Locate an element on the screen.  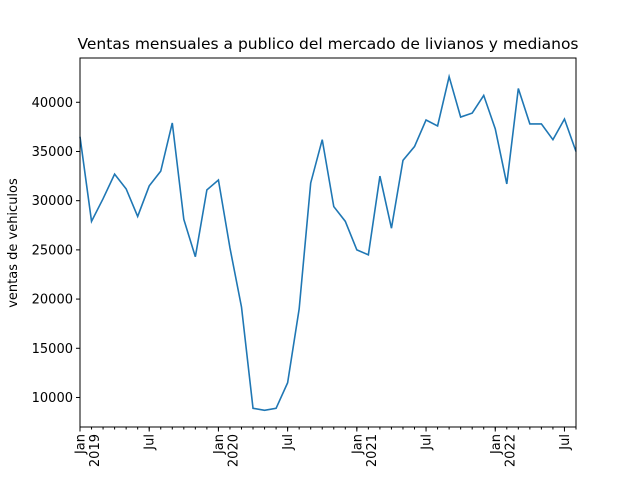
x-tick-year-label: 2021 is located at coordinates (372, 450).